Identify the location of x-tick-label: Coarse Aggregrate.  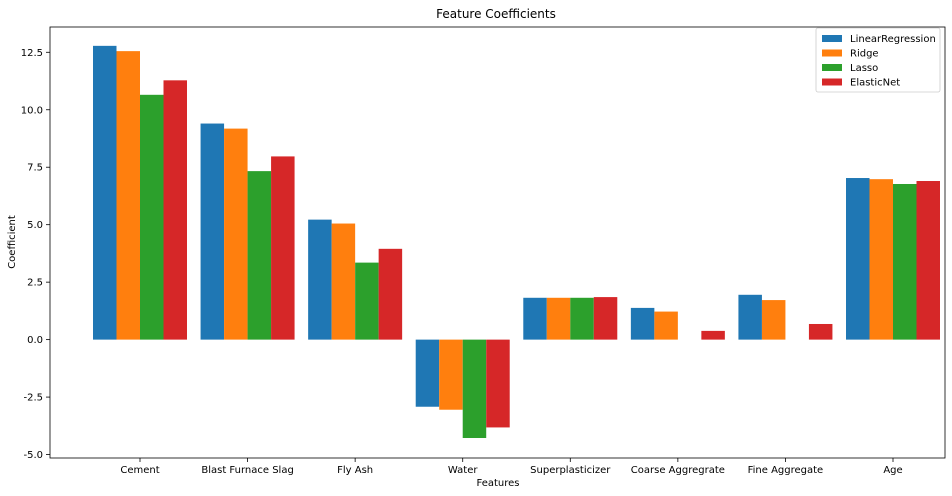
(678, 470).